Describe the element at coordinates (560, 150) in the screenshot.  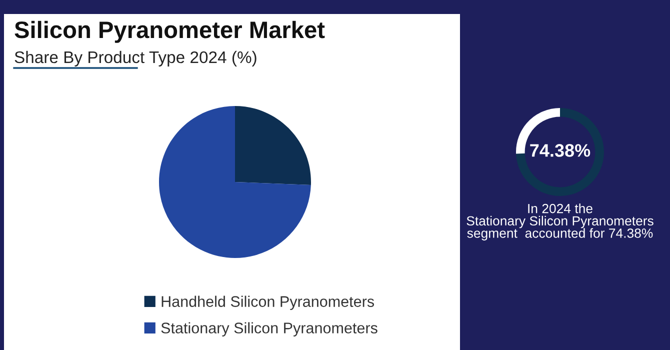
I see `text: 74.38%` at that location.